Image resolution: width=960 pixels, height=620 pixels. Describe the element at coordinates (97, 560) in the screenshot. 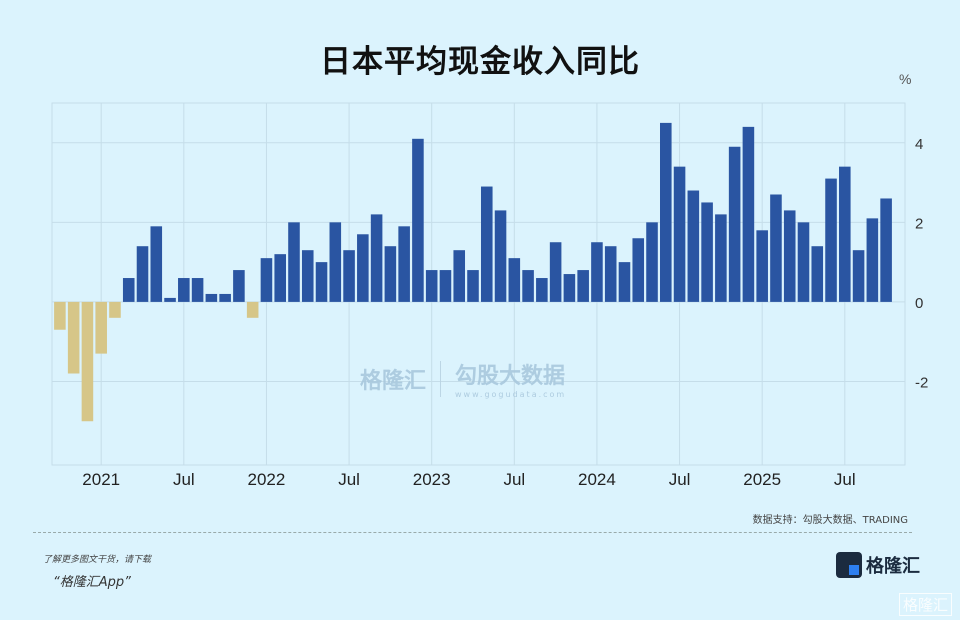

I see `promo-text: 了解更多图文干货，请下载` at that location.